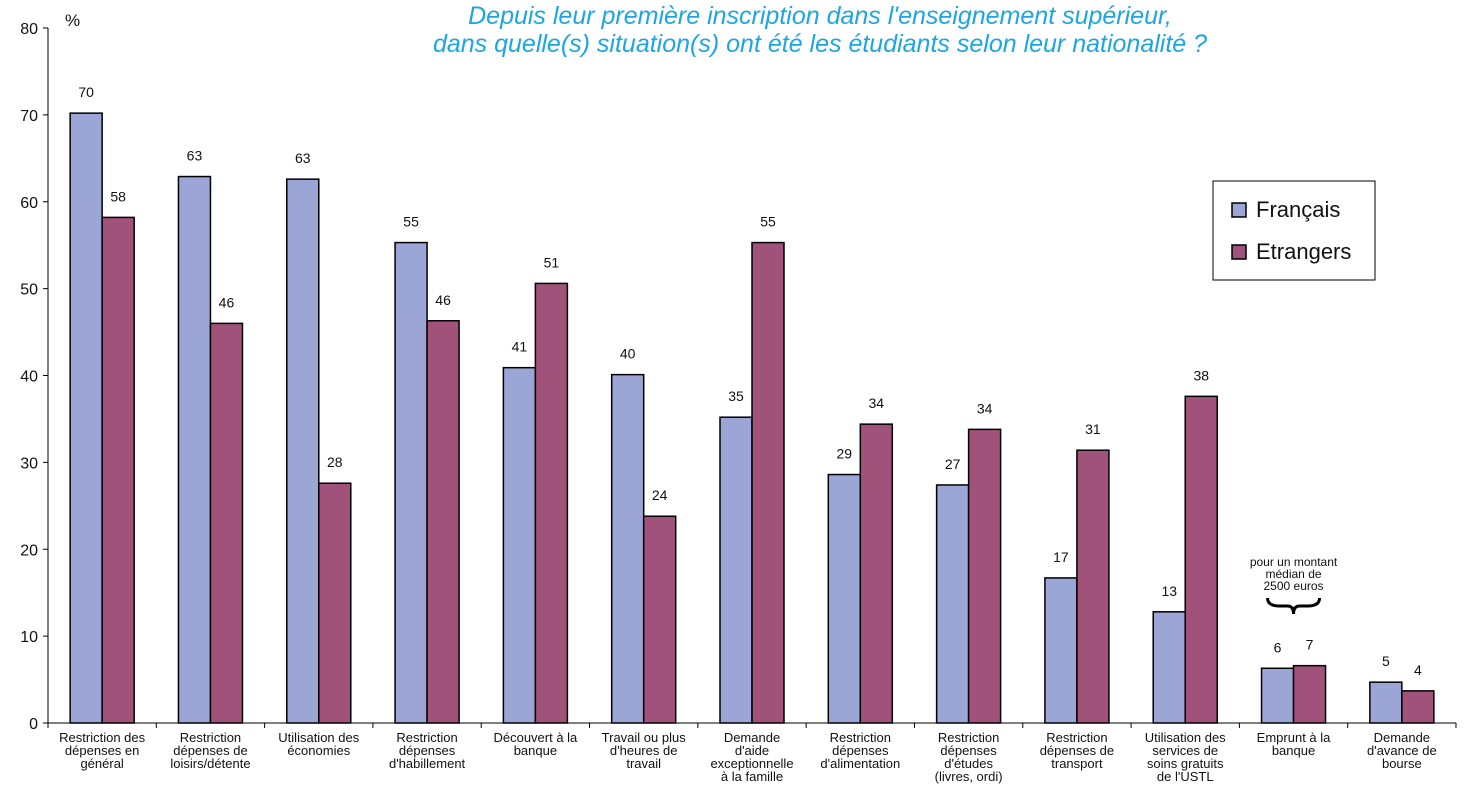 This screenshot has height=791, width=1469. What do you see at coordinates (860, 750) in the screenshot?
I see `x-tick-label: Restriction dépenses d'alimentation` at bounding box center [860, 750].